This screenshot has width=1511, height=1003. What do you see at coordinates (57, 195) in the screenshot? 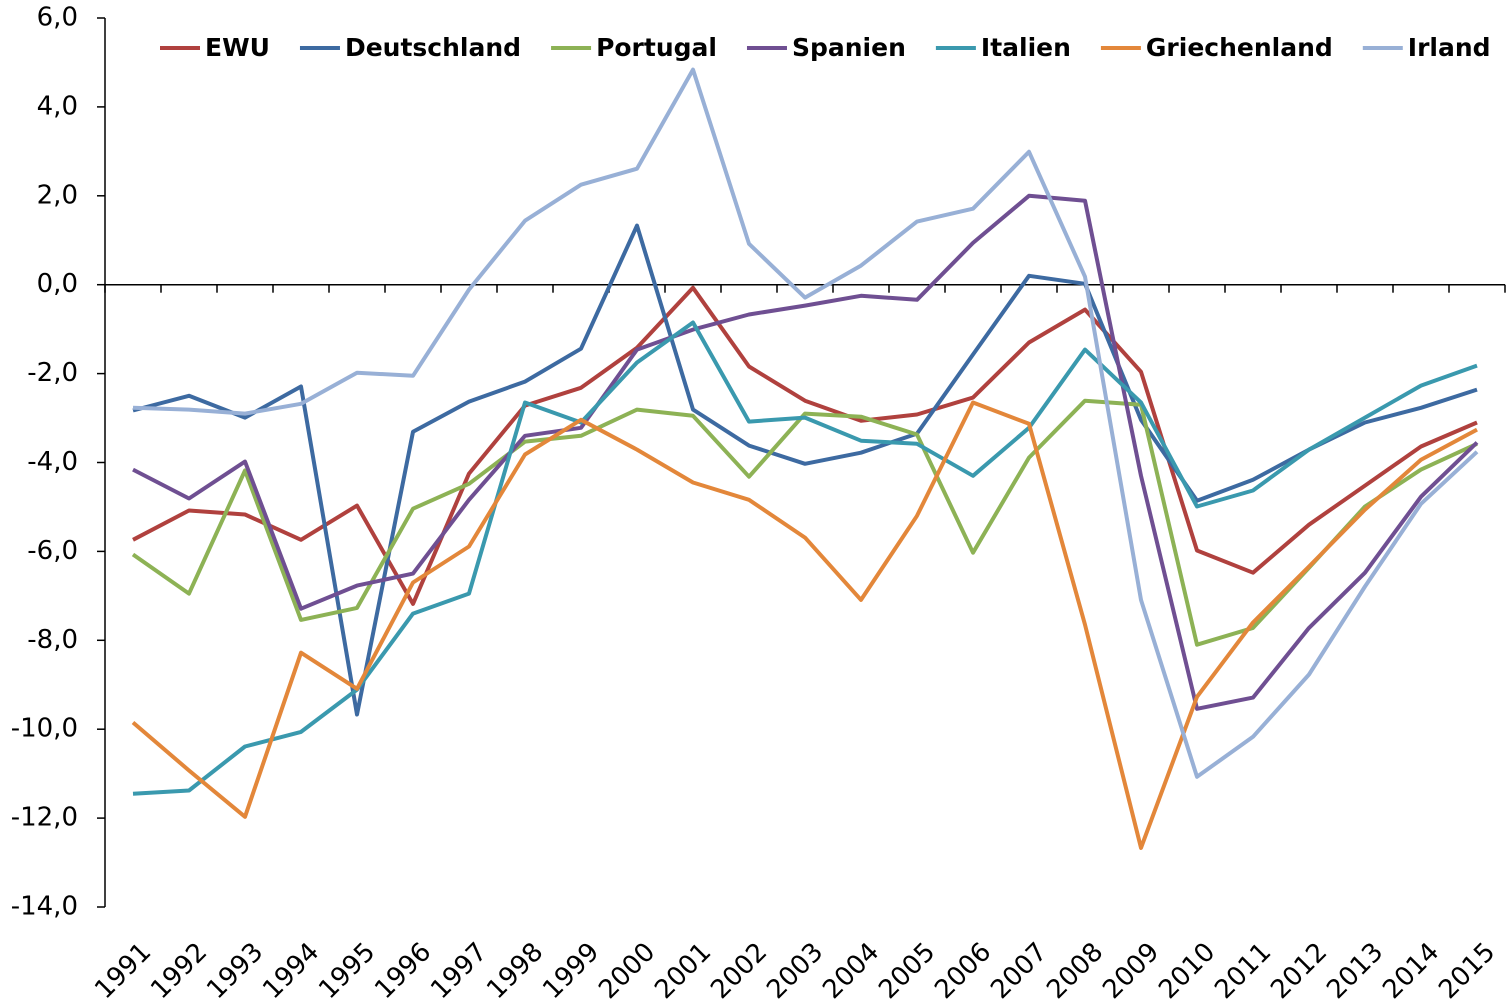
I see `y-tick-label: 2,0` at bounding box center [57, 195].